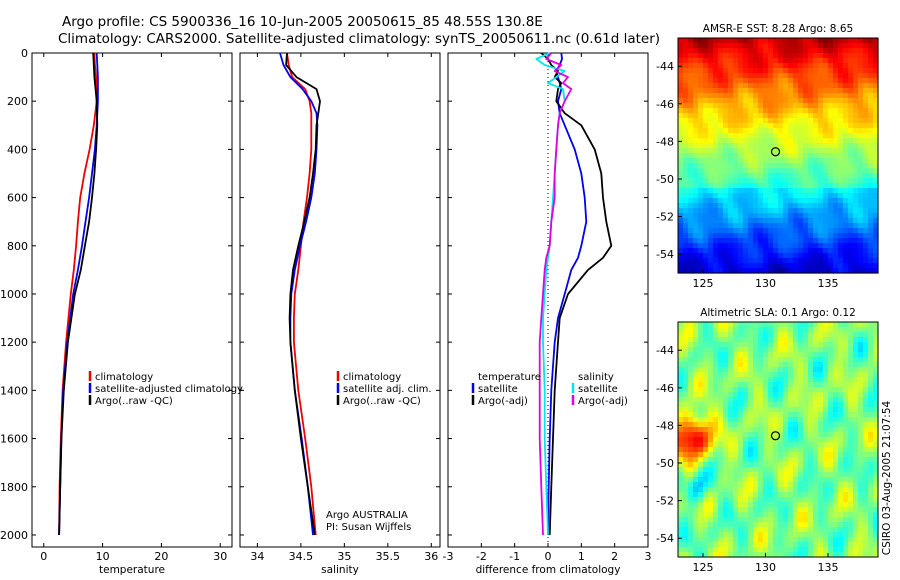 The height and width of the screenshot is (580, 900). Describe the element at coordinates (665, 254) in the screenshot. I see `sst-map-ytick-label: -54` at that location.